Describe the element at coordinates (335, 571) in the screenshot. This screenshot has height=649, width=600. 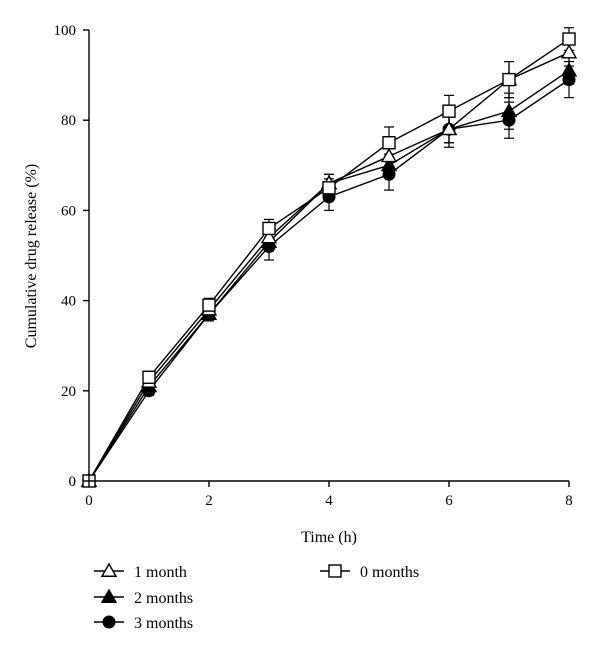
I see `legend-marker-0-months` at that location.